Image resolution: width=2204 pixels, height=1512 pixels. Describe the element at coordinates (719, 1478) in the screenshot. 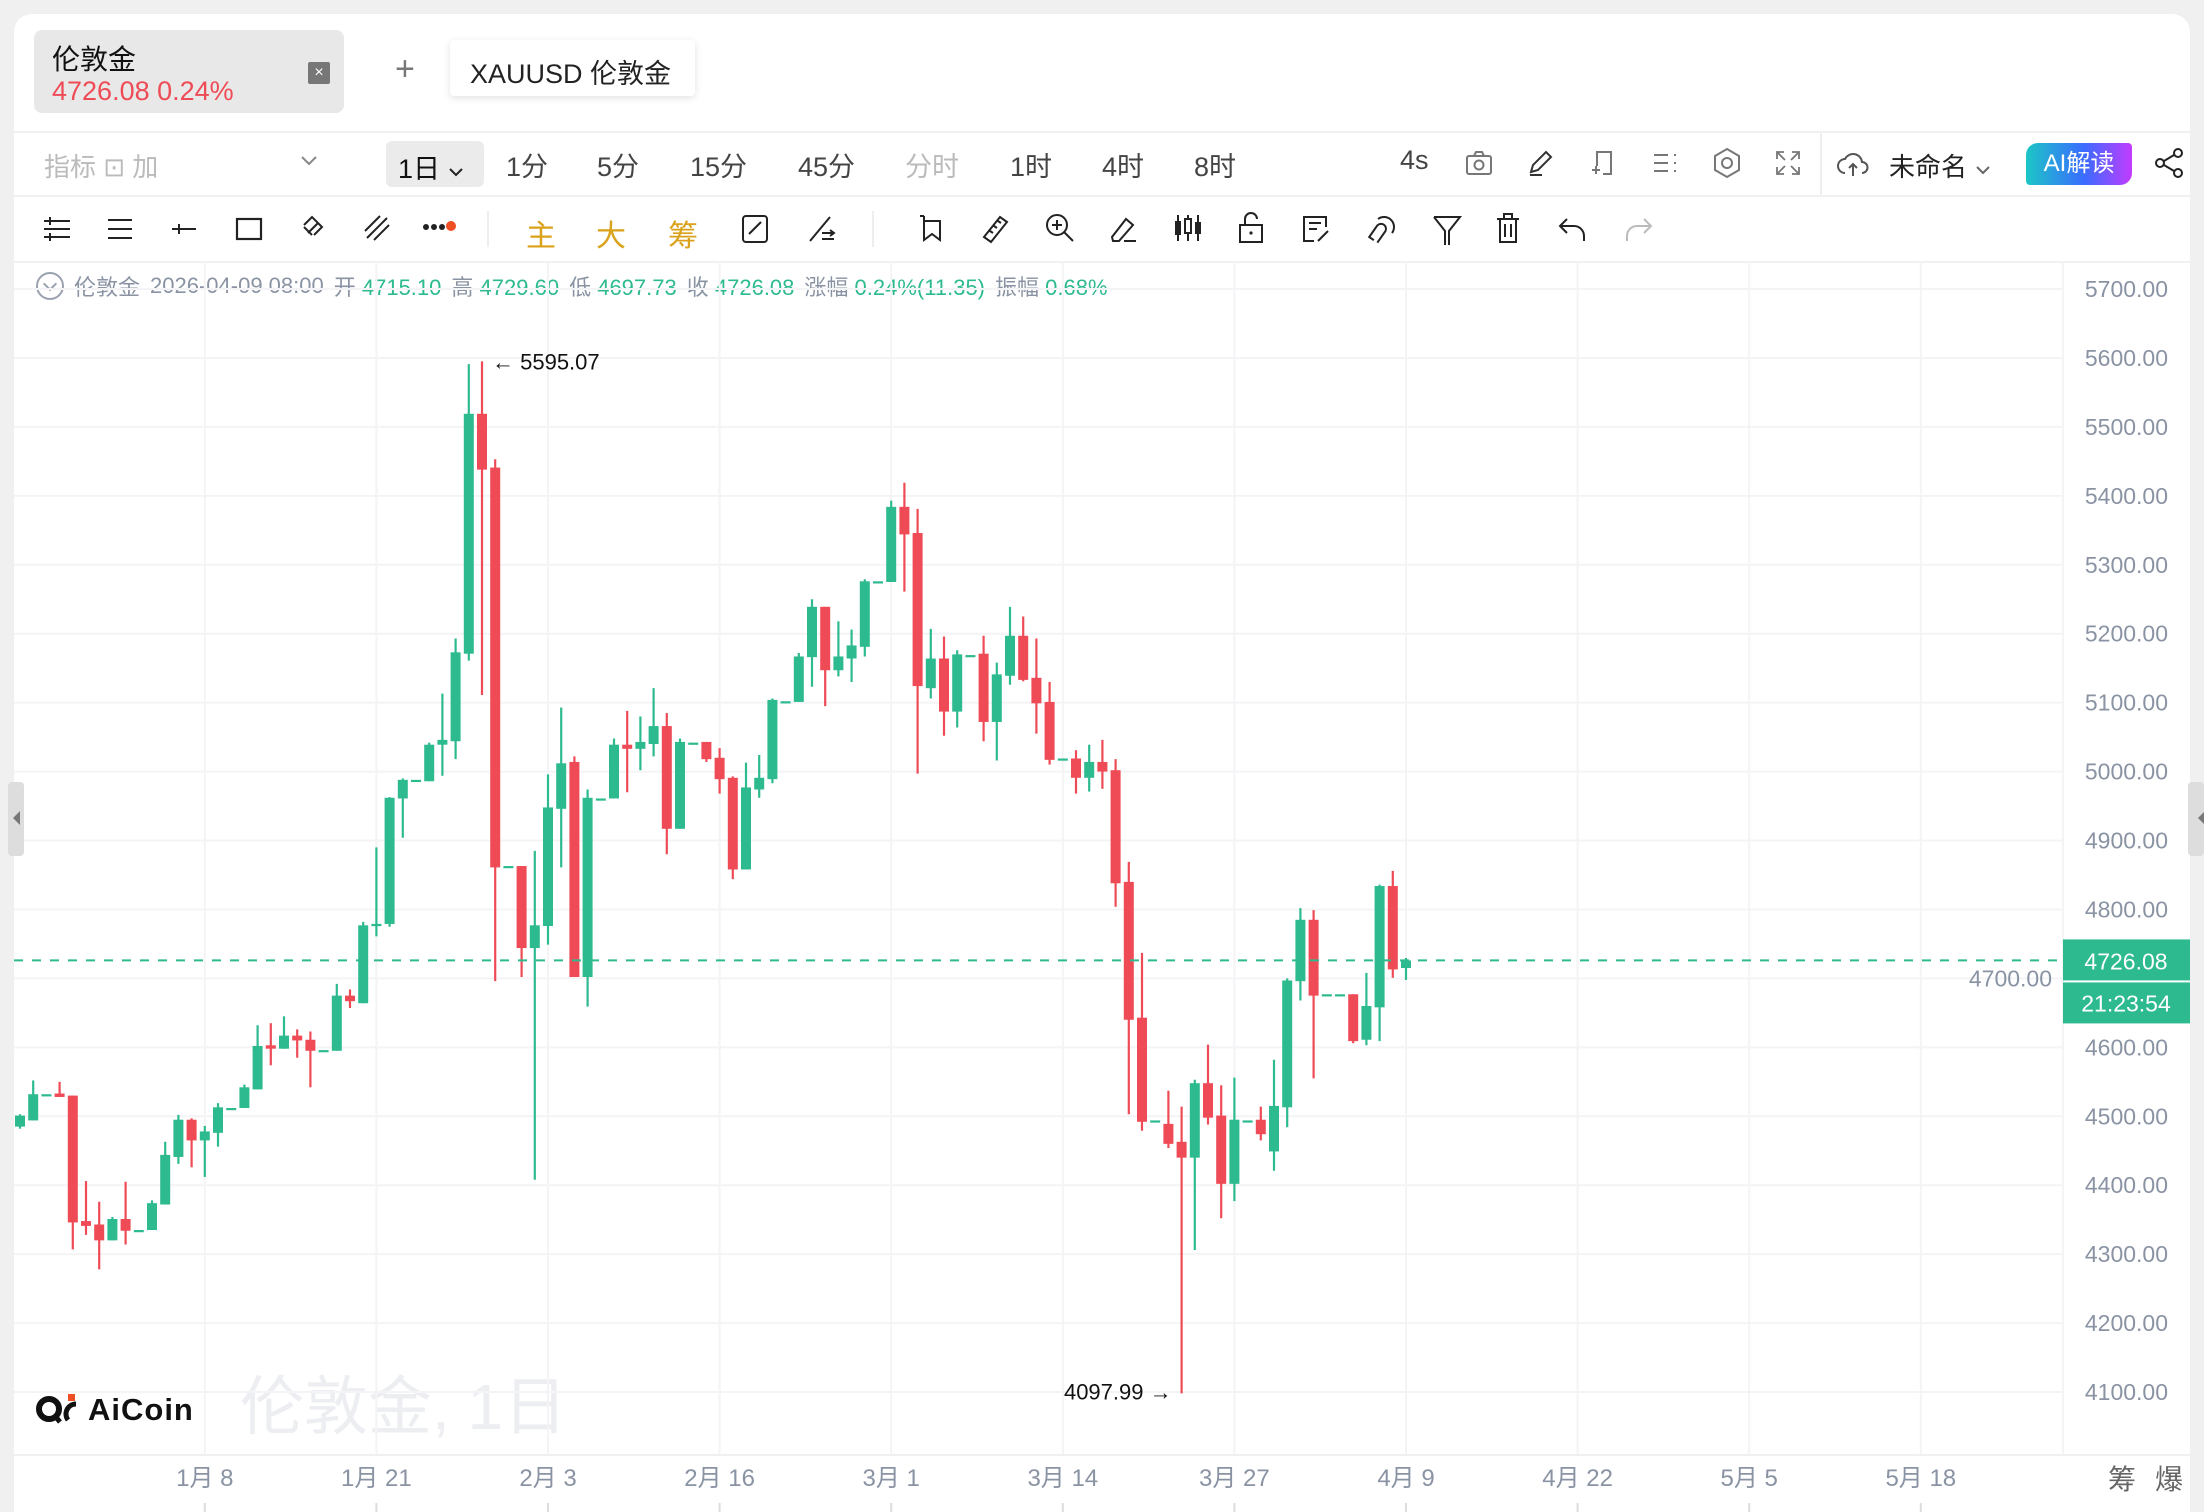

I see `x-tick-label: 2月 16` at that location.